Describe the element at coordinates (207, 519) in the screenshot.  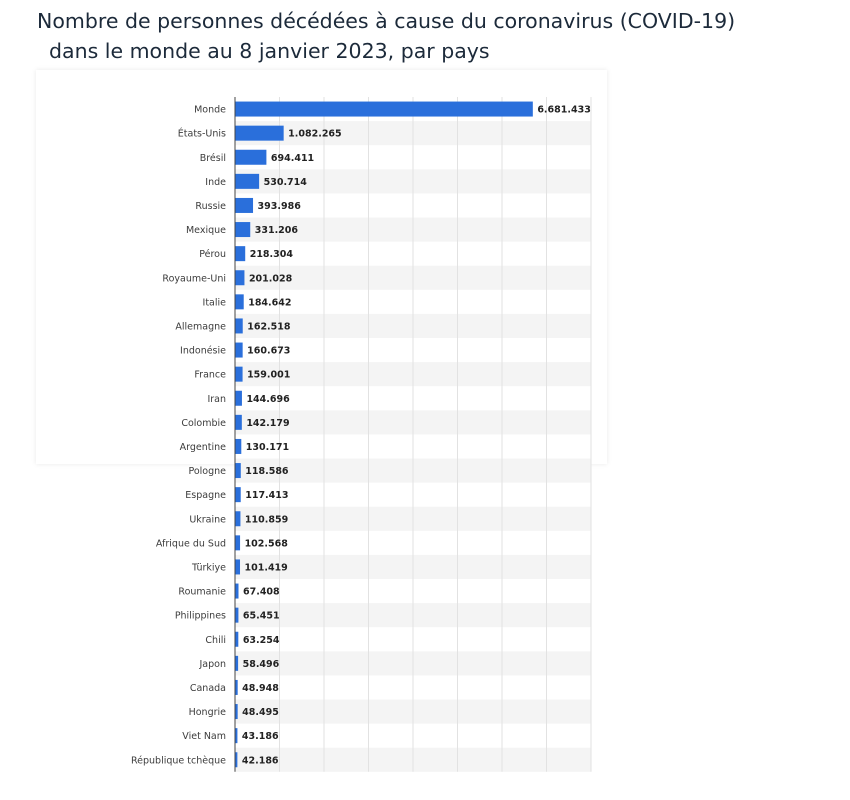
I see `category-label: Ukraine` at that location.